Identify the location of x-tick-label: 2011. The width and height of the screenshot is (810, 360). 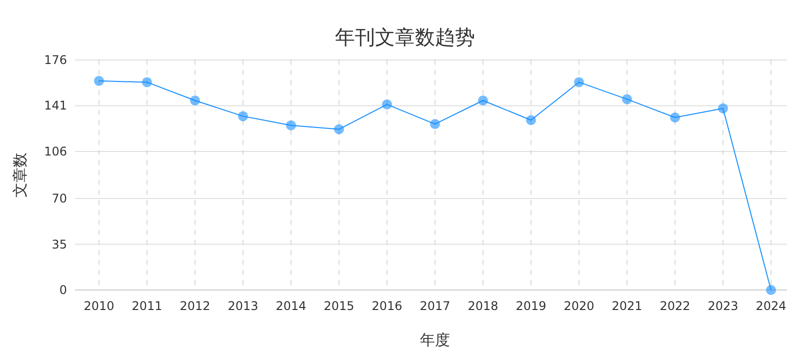
(147, 306).